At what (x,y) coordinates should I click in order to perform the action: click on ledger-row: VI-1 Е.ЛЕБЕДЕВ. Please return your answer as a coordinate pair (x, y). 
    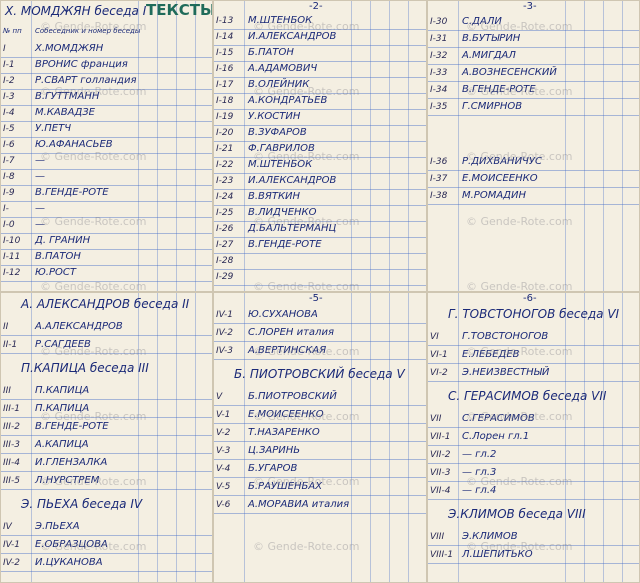
    Looking at the image, I should click on (533, 354).